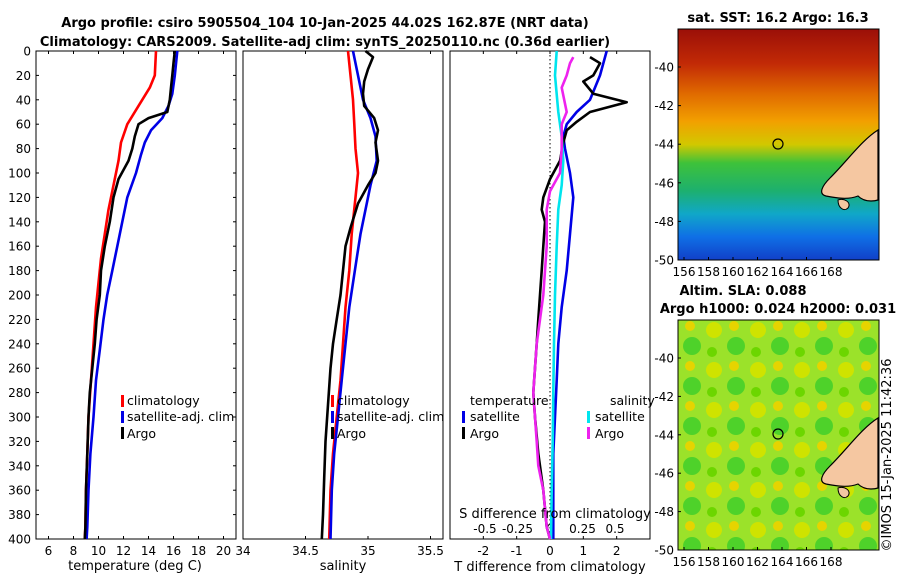 The image size is (900, 580). I want to click on depth-tick-label: 240, so click(19, 344).